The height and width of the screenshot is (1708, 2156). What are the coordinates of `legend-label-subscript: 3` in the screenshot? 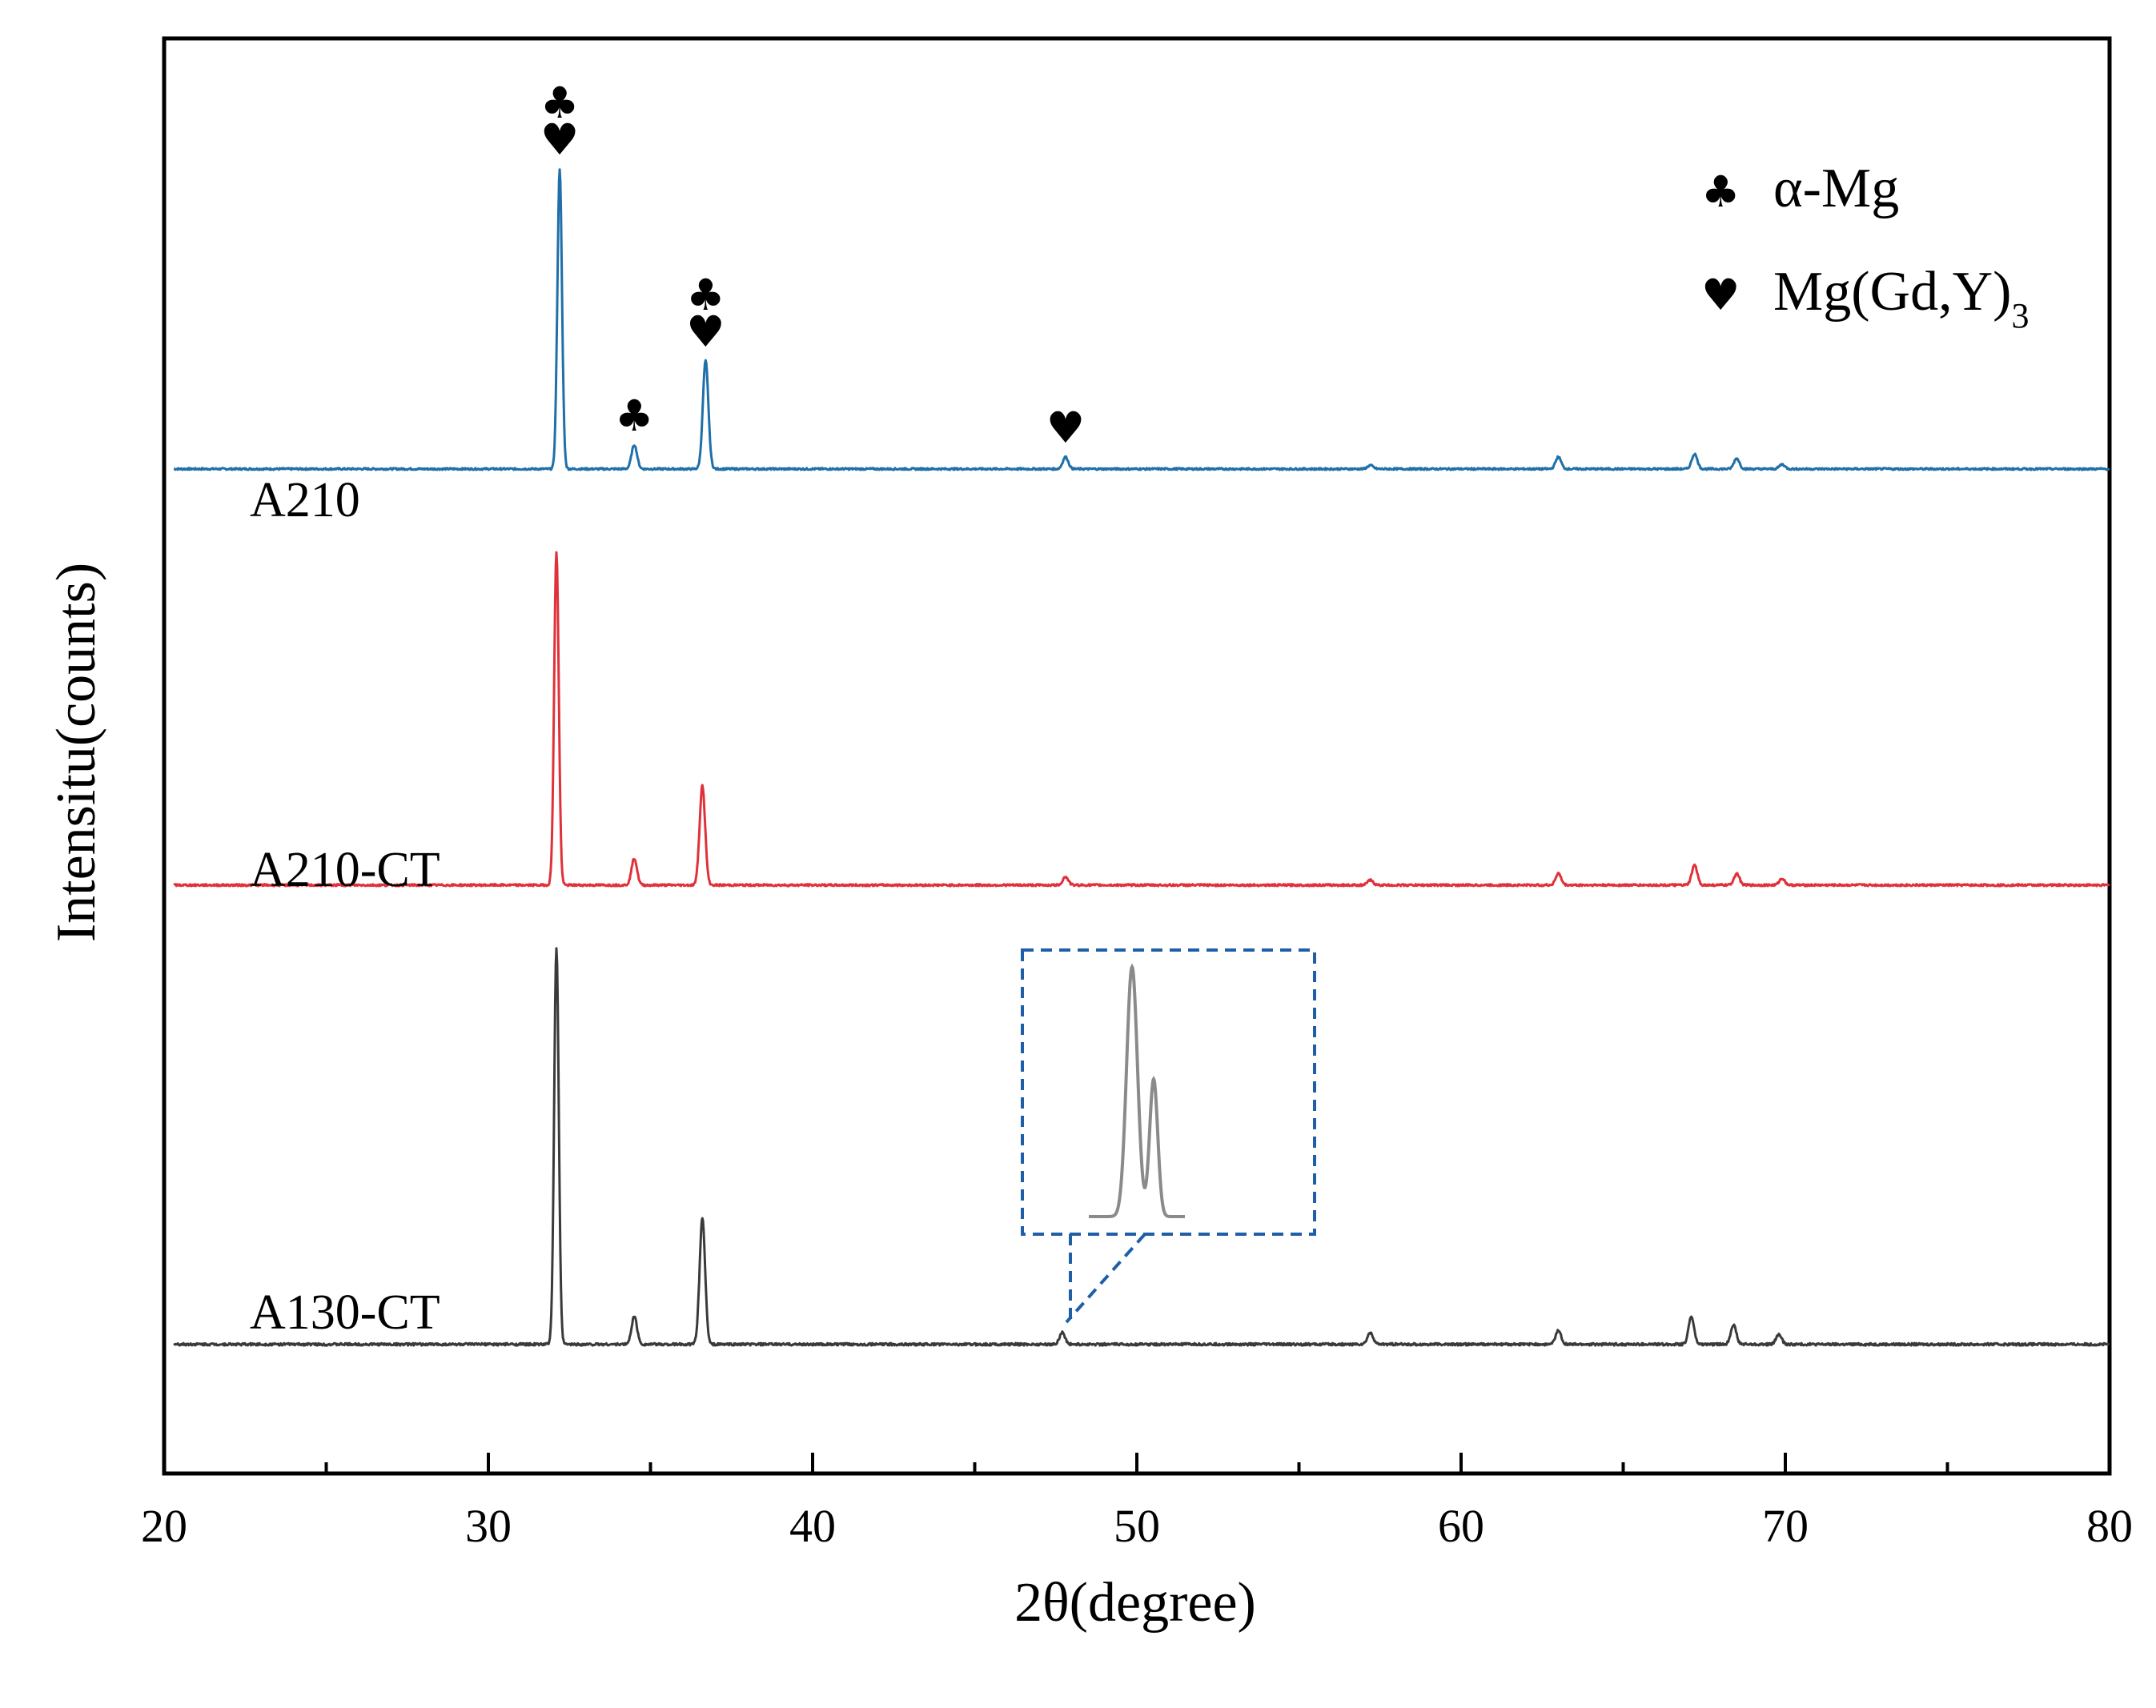 It's located at (2020, 315).